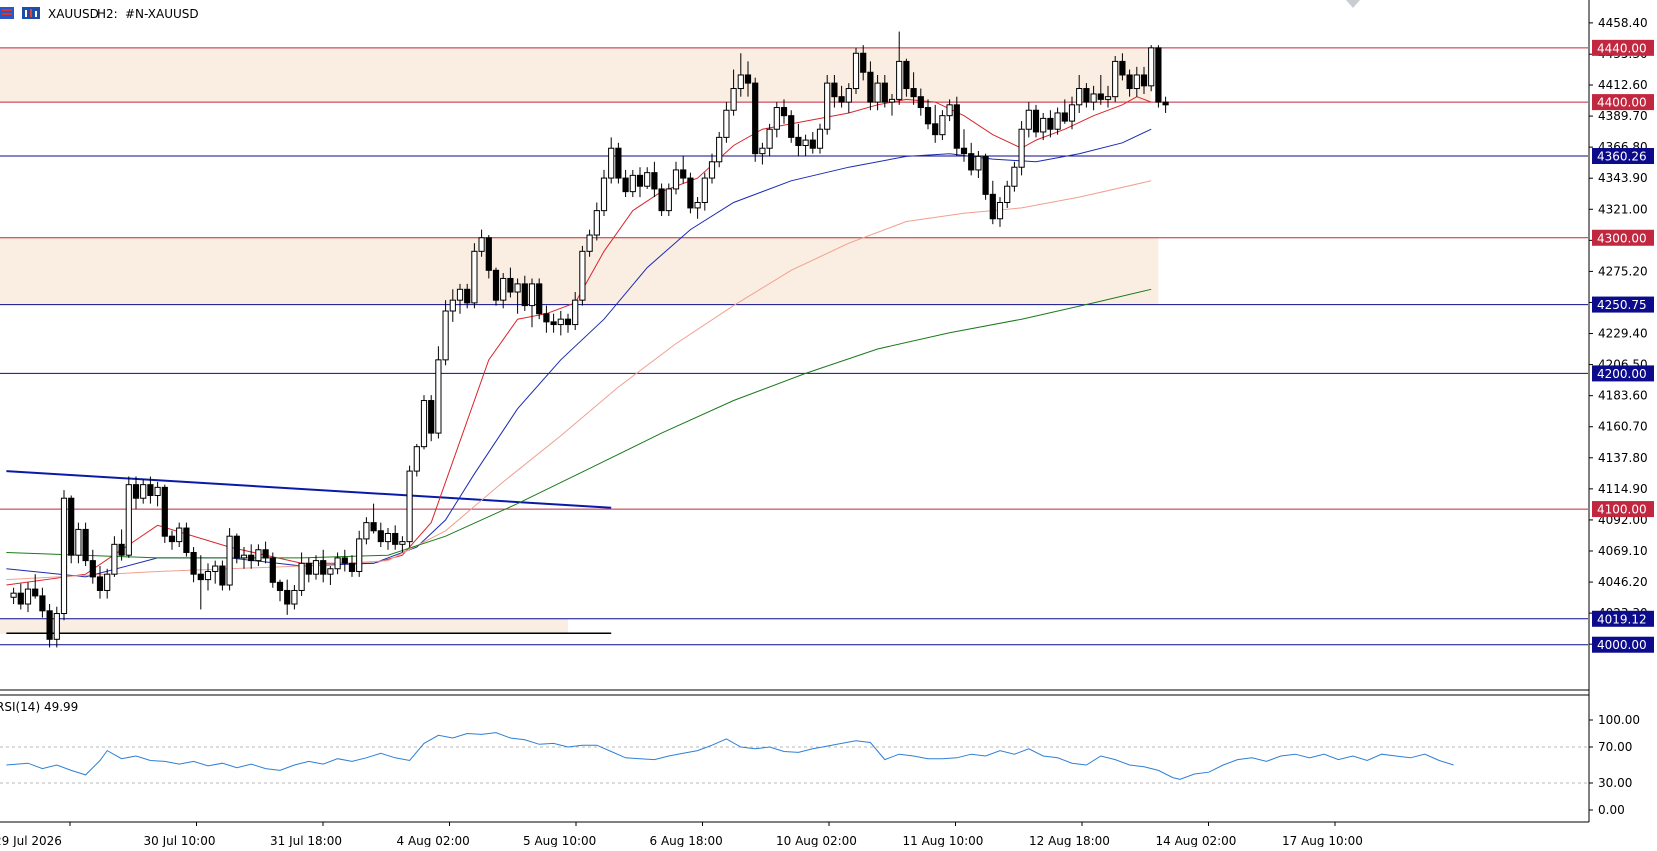 The height and width of the screenshot is (851, 1657). Describe the element at coordinates (7, 13) in the screenshot. I see `chart-window-icon` at that location.